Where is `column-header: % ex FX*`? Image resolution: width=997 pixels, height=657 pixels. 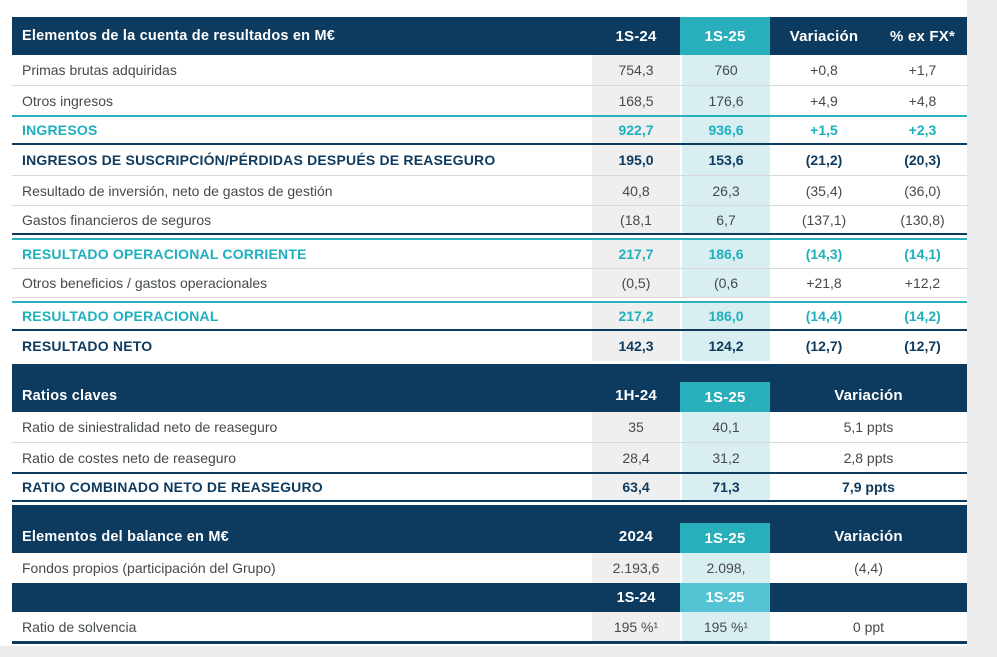
column-header: % ex FX* is located at coordinates (922, 36).